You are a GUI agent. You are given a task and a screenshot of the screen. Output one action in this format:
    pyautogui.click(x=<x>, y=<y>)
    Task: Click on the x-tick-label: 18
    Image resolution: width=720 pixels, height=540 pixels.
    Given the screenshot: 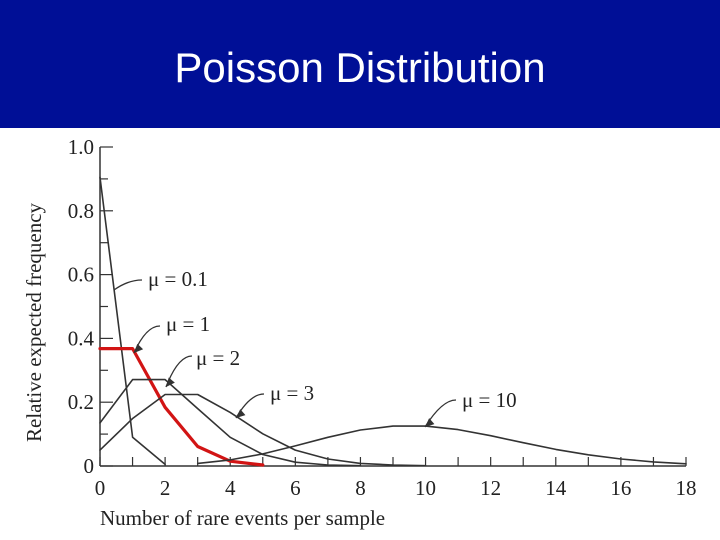 What is the action you would take?
    pyautogui.click(x=686, y=488)
    